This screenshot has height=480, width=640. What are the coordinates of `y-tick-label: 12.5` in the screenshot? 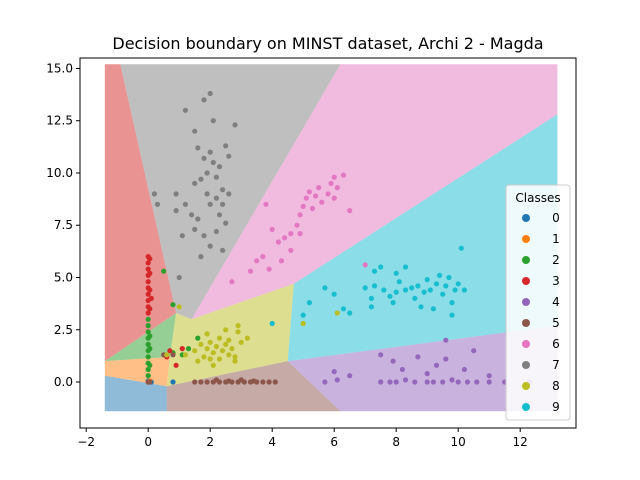 It's located at (59, 121).